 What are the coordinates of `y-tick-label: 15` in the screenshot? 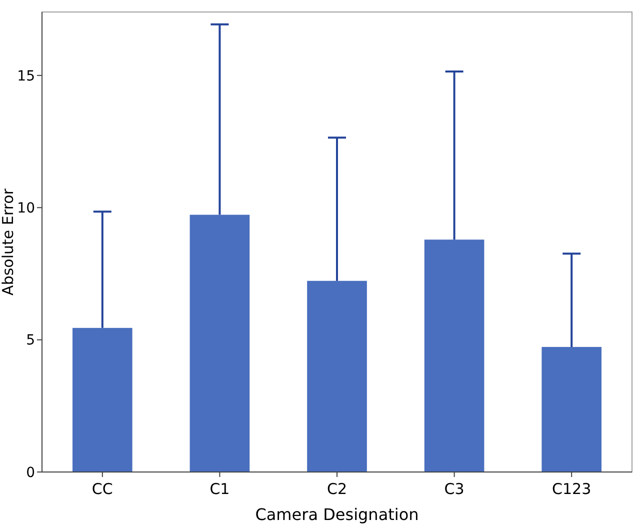 It's located at (26, 76).